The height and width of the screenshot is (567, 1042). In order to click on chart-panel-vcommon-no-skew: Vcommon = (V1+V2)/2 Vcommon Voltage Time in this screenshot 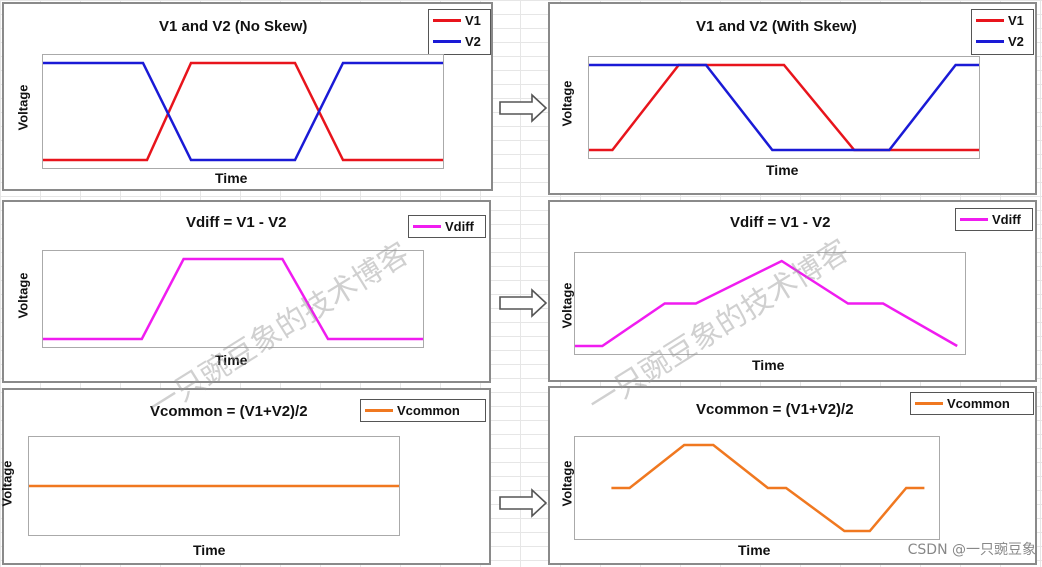, I will do `click(245, 476)`.